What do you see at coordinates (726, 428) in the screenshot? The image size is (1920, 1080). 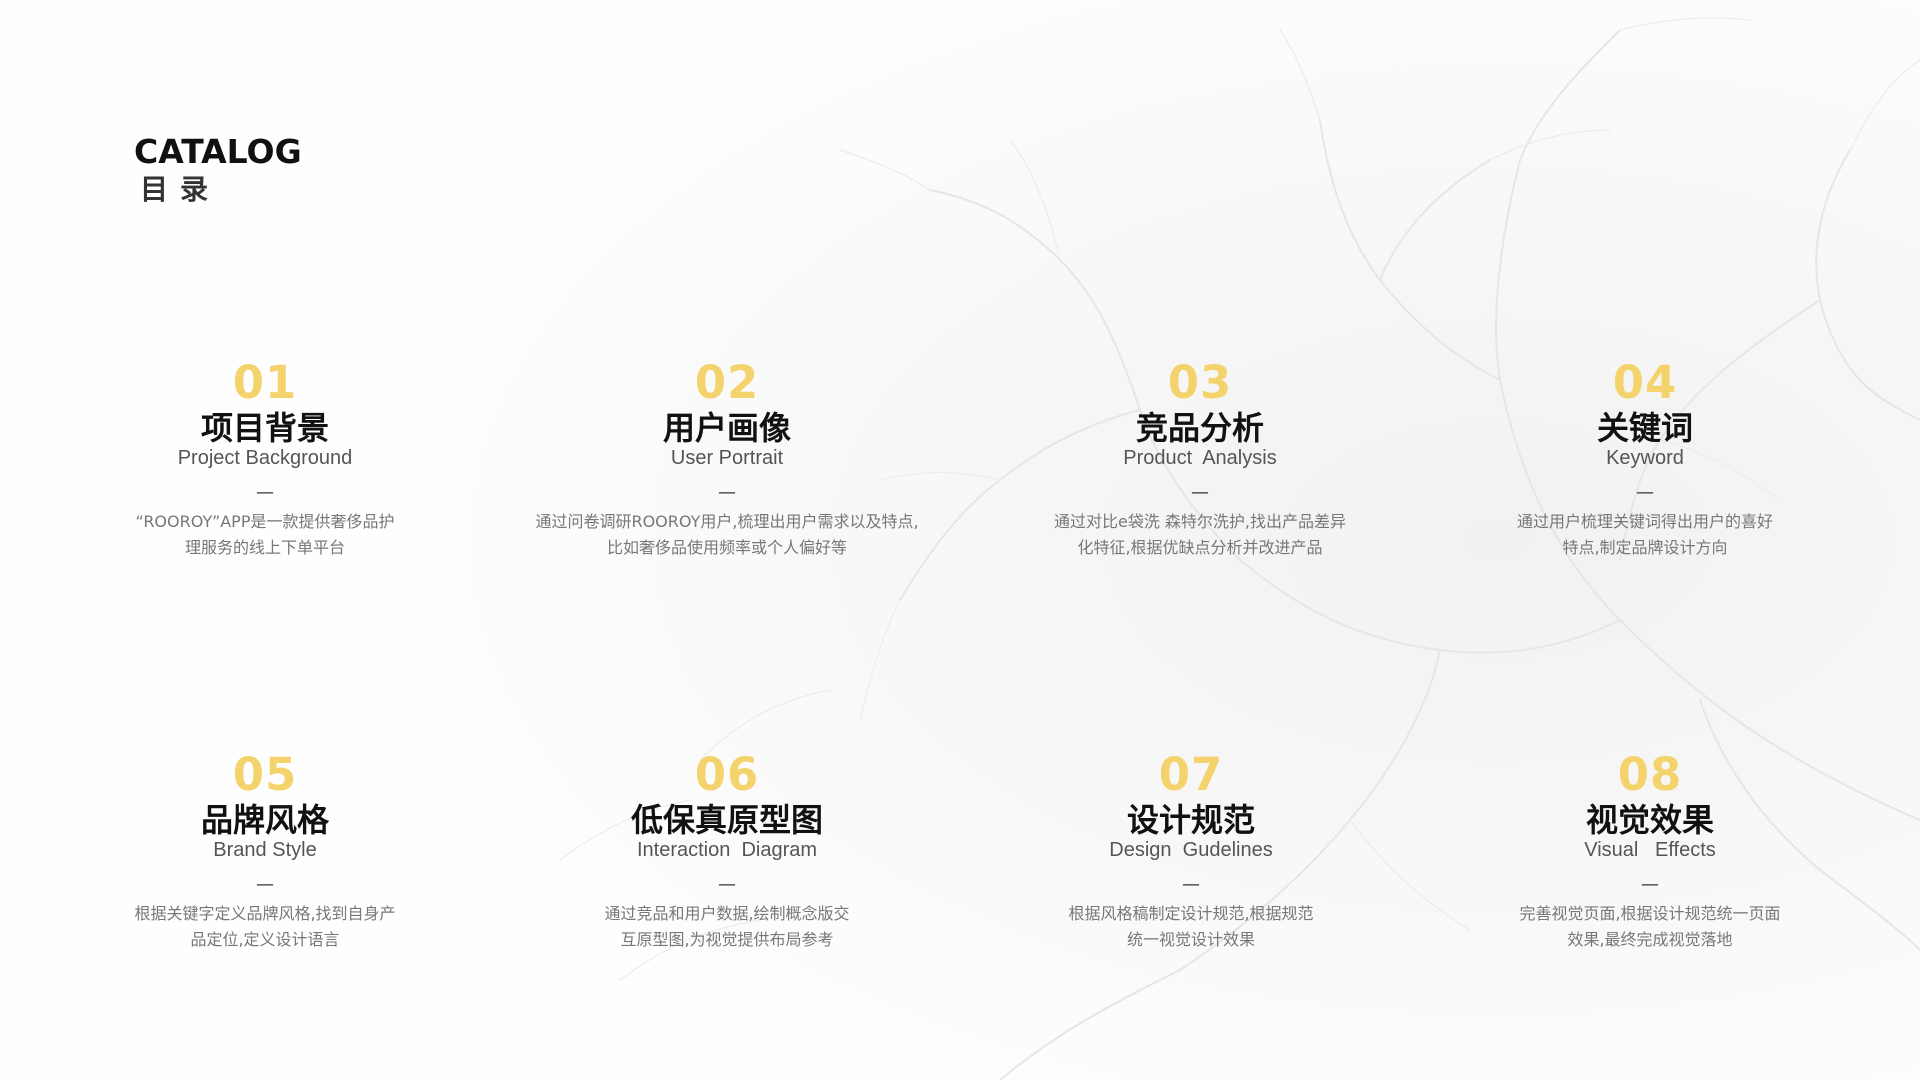 I see `item-title: 用户画像` at bounding box center [726, 428].